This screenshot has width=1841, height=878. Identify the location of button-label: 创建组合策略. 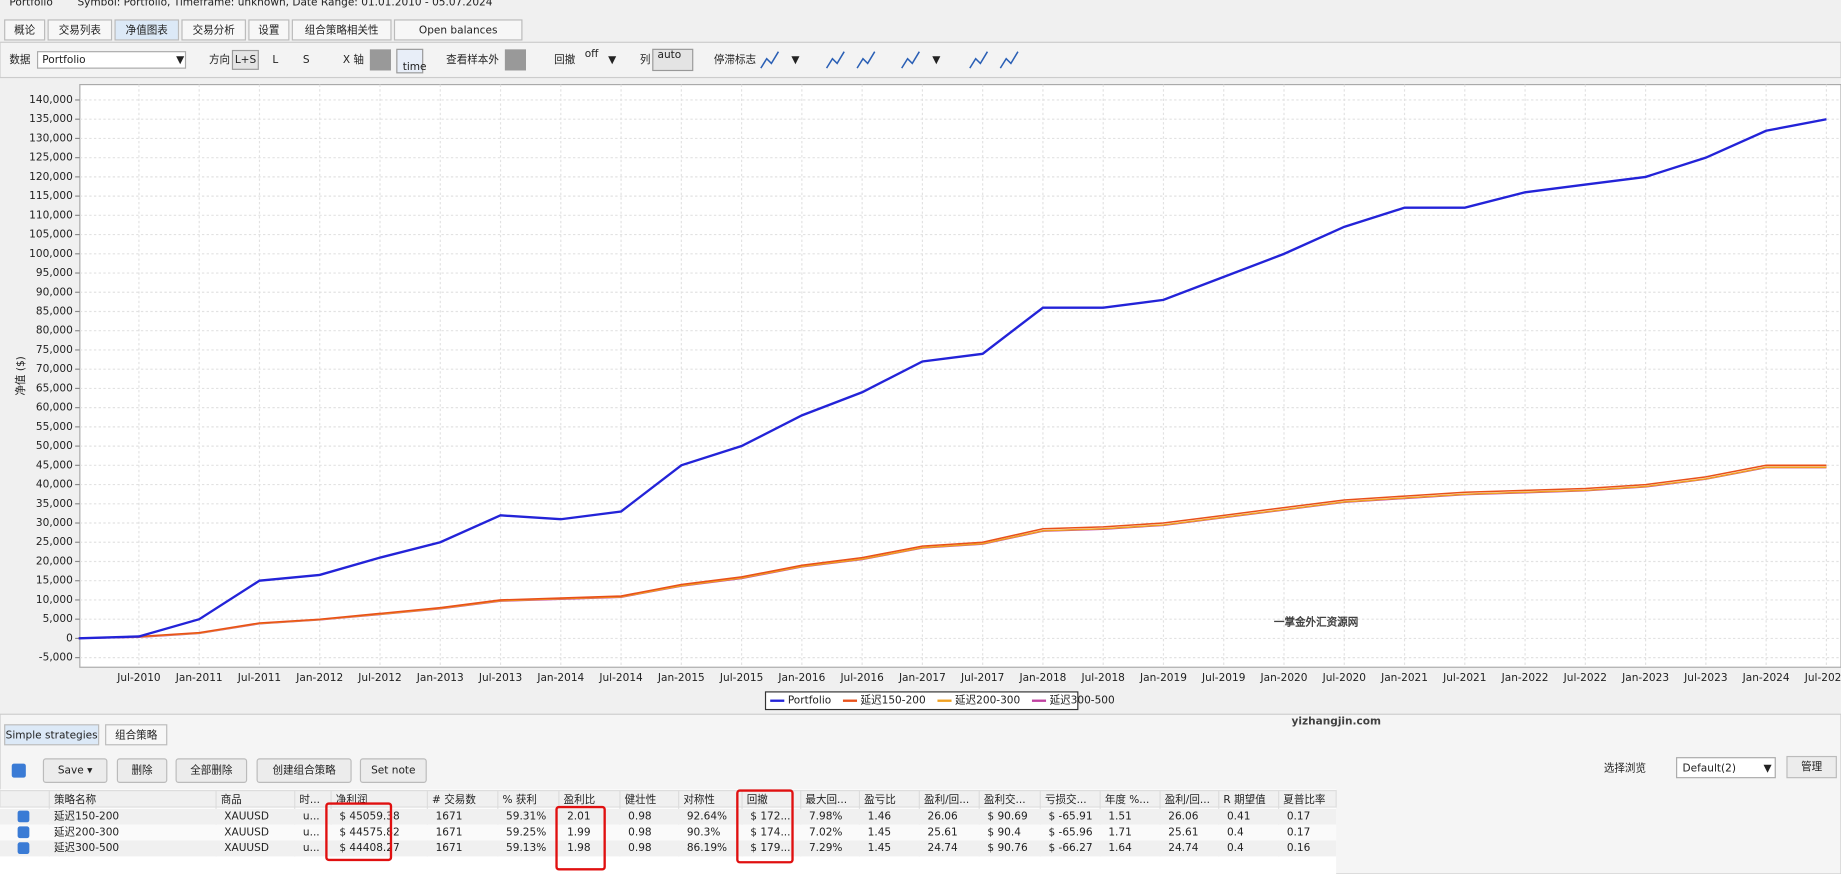
(304, 770).